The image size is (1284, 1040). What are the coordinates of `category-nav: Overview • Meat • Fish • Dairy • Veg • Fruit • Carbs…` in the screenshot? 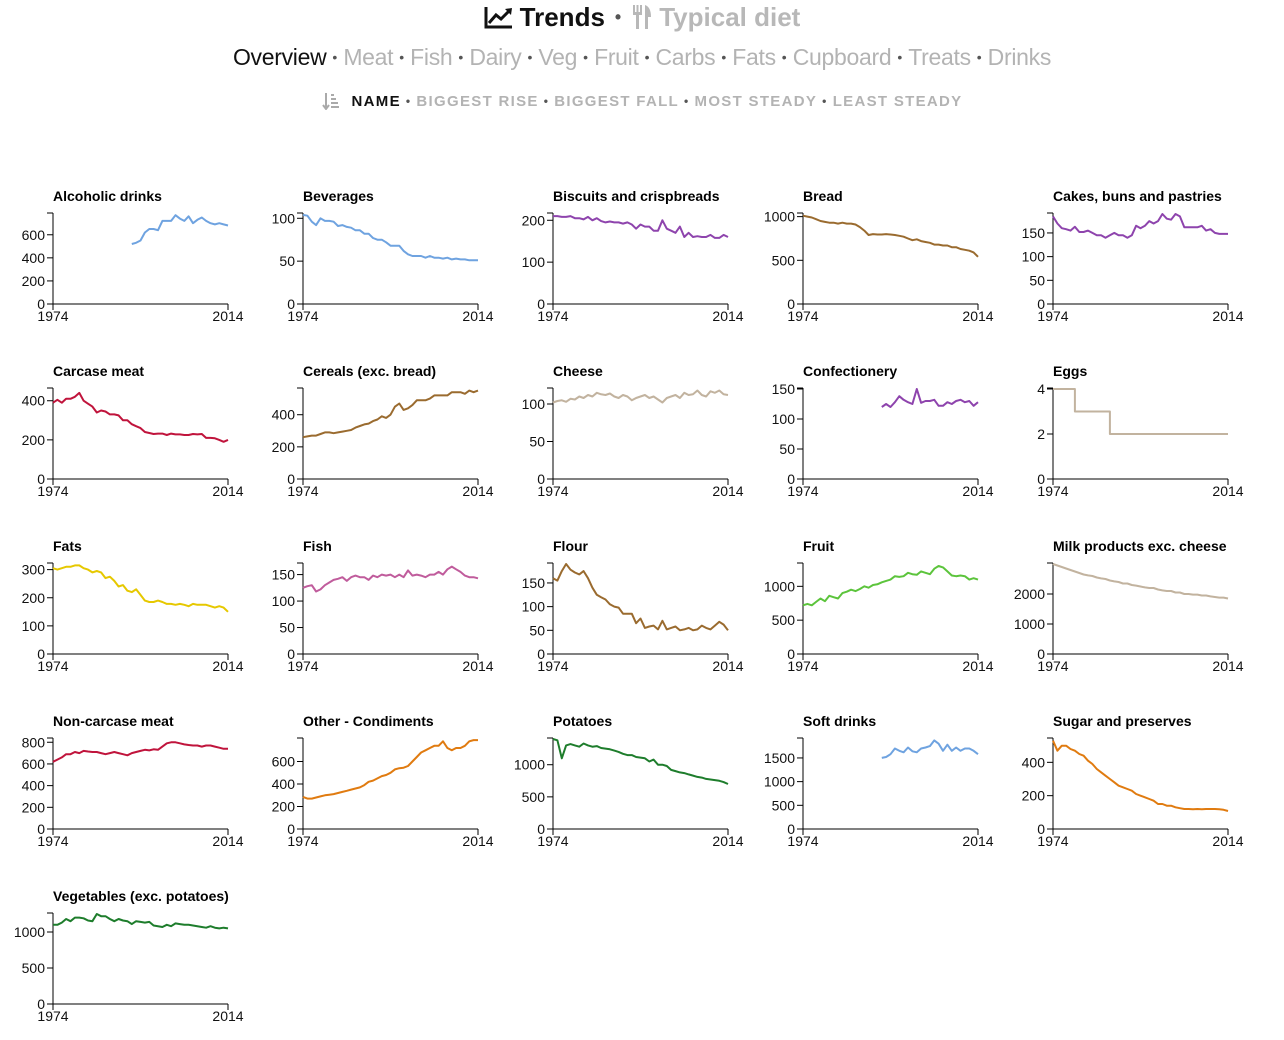 It's located at (642, 57).